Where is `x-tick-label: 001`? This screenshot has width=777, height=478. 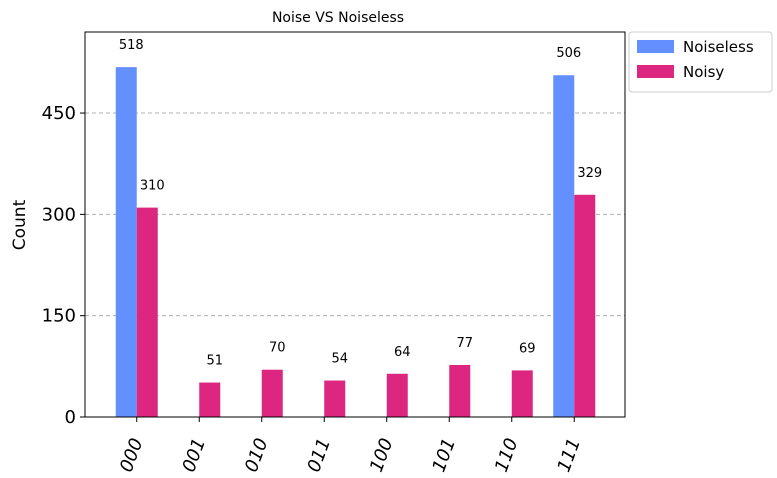 x-tick-label: 001 is located at coordinates (193, 455).